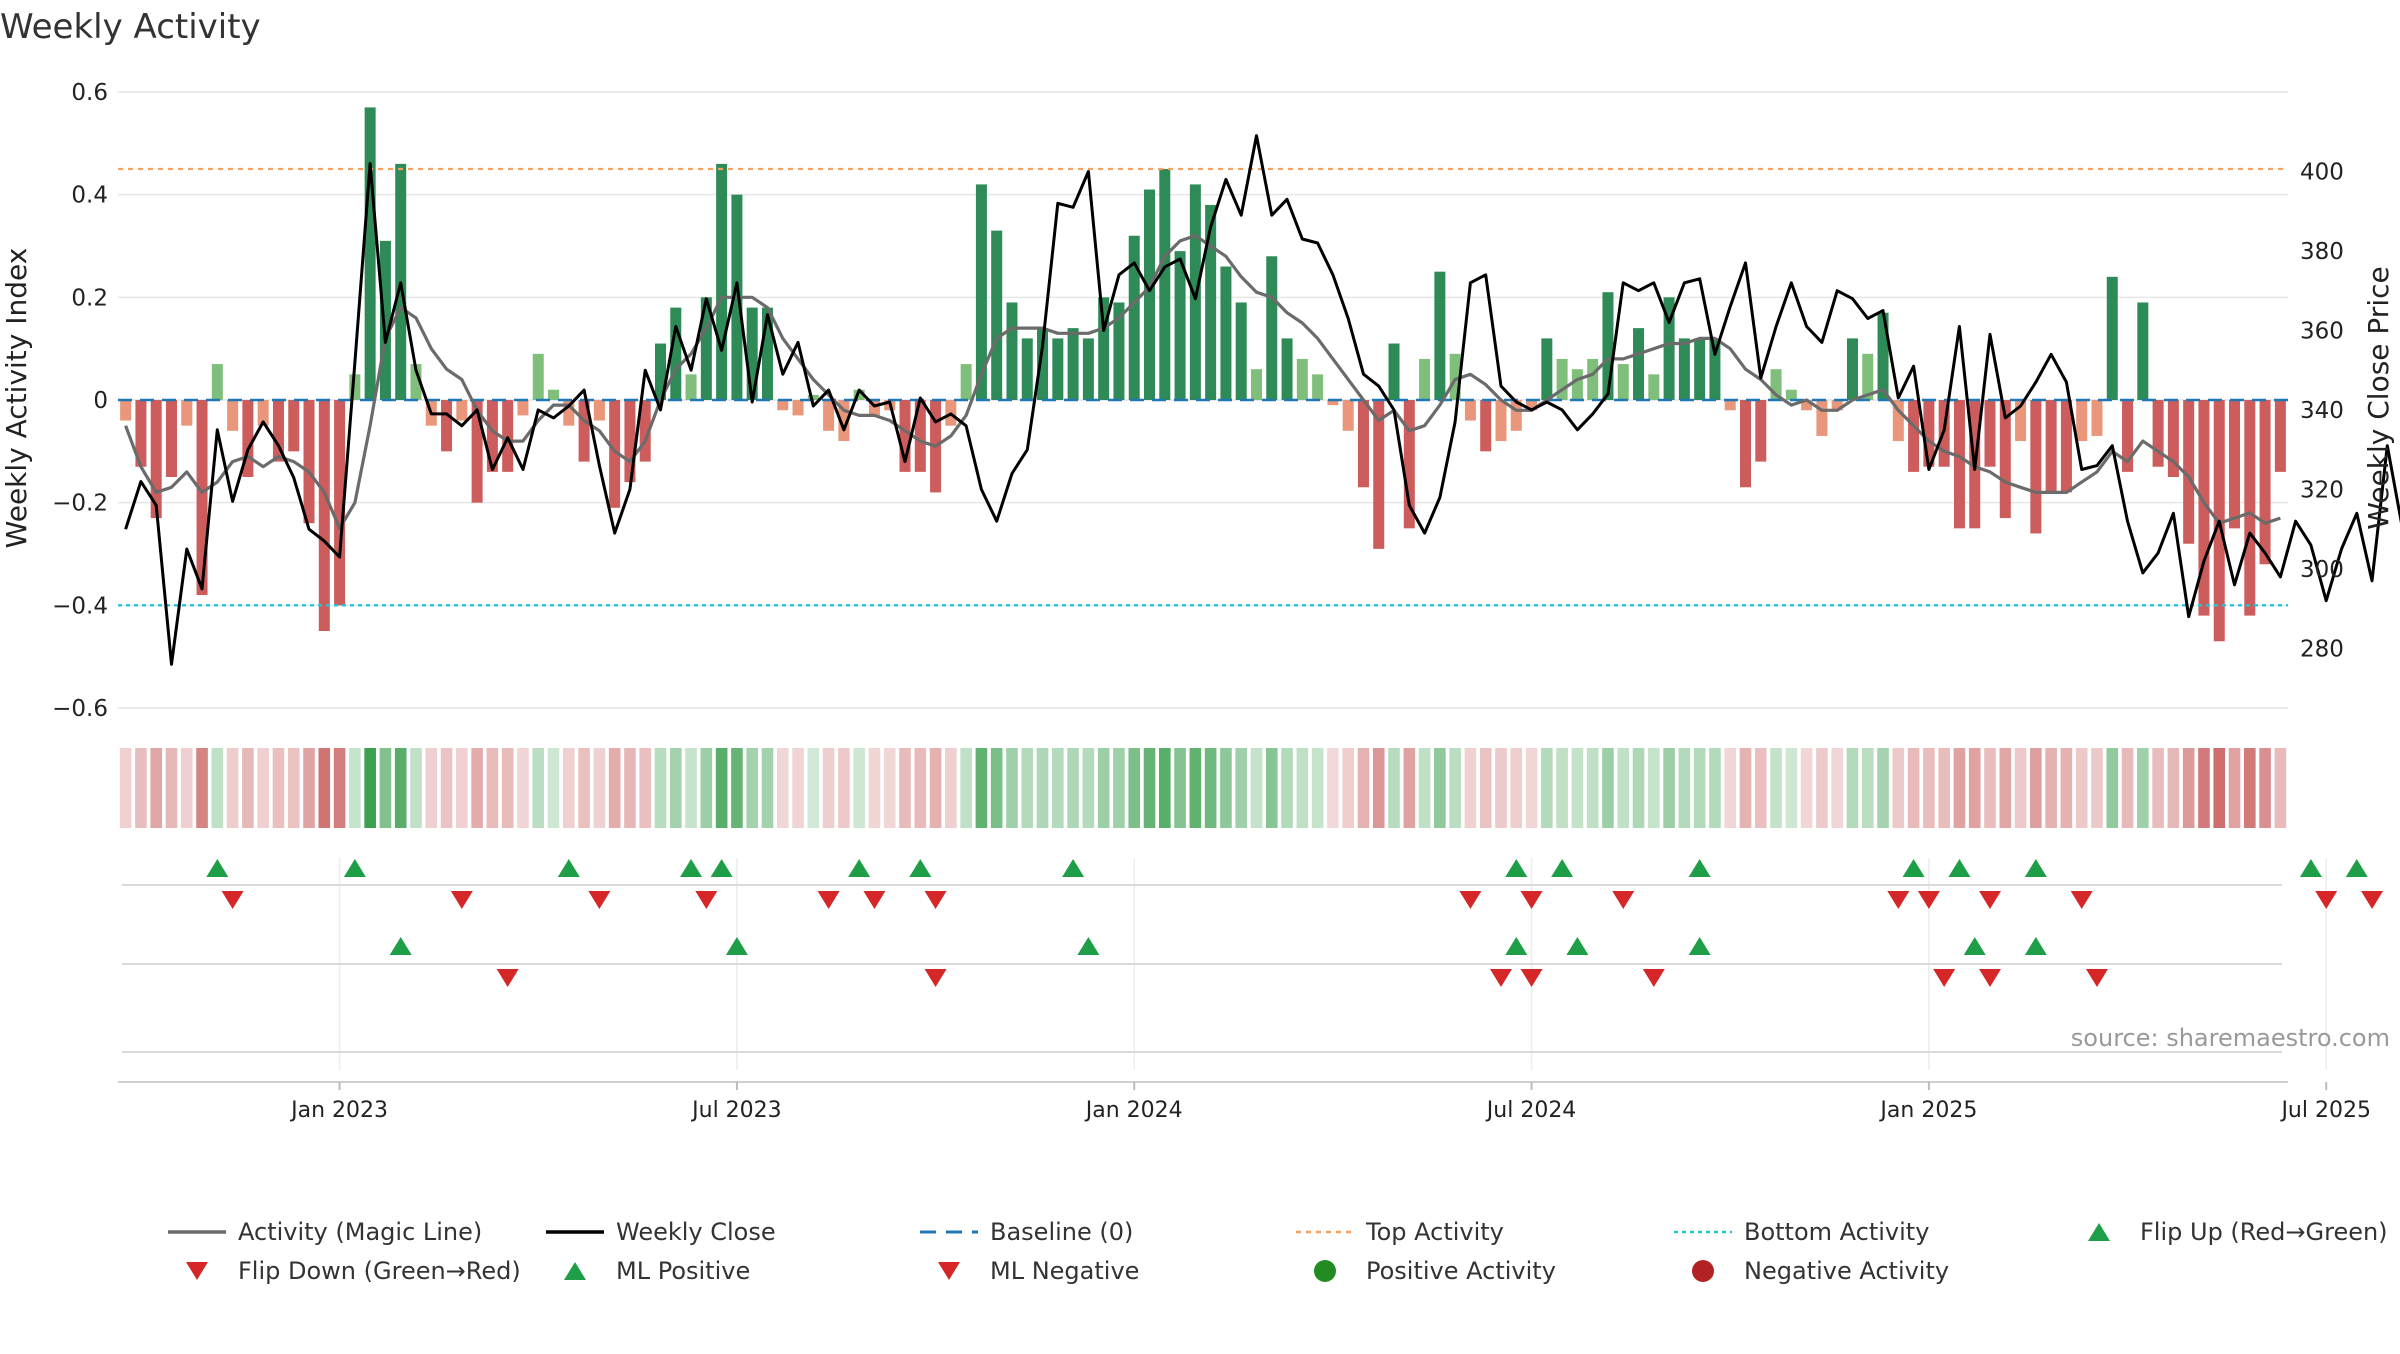 The image size is (2400, 1354). What do you see at coordinates (89, 93) in the screenshot?
I see `y-tick-label: 0.6` at bounding box center [89, 93].